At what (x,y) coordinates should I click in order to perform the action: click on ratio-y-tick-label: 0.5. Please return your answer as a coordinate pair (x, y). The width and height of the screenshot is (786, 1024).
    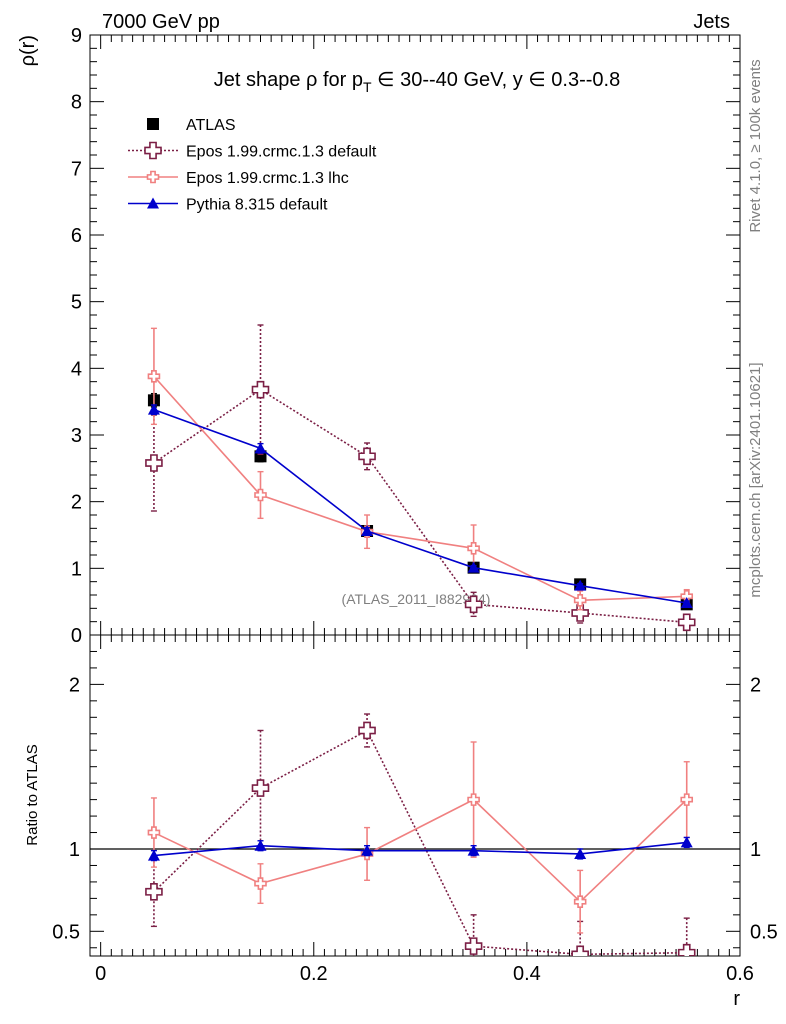
    Looking at the image, I should click on (66, 932).